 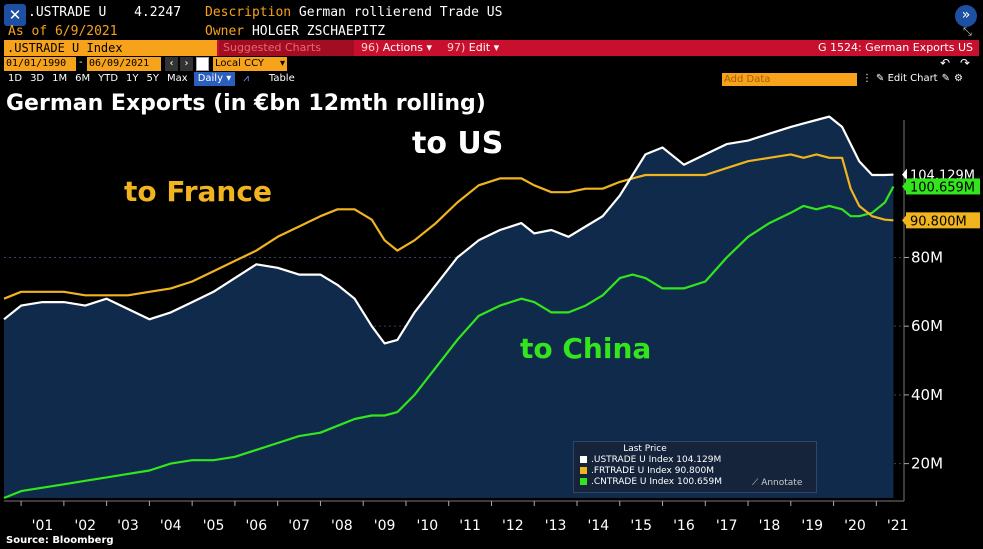 What do you see at coordinates (108, 78) in the screenshot?
I see `period-ytd: YTD` at bounding box center [108, 78].